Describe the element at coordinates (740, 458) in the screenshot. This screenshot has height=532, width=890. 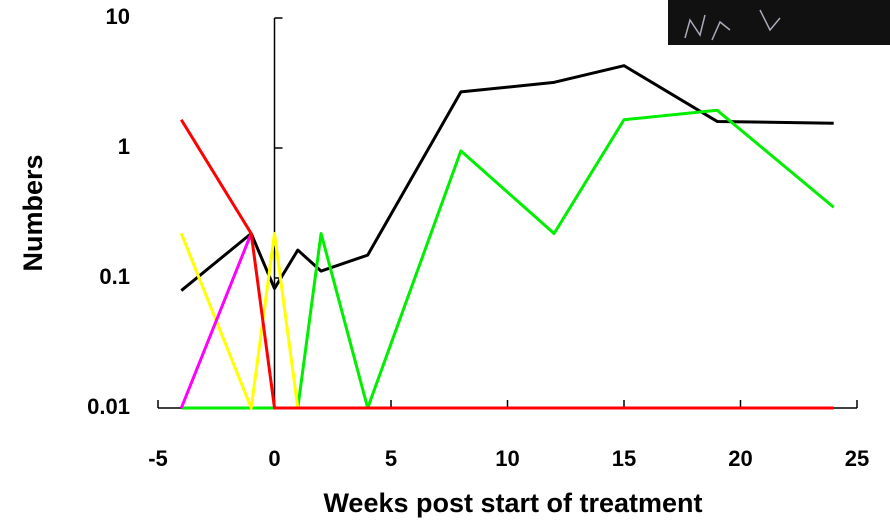
I see `x-tick-label: 20` at that location.